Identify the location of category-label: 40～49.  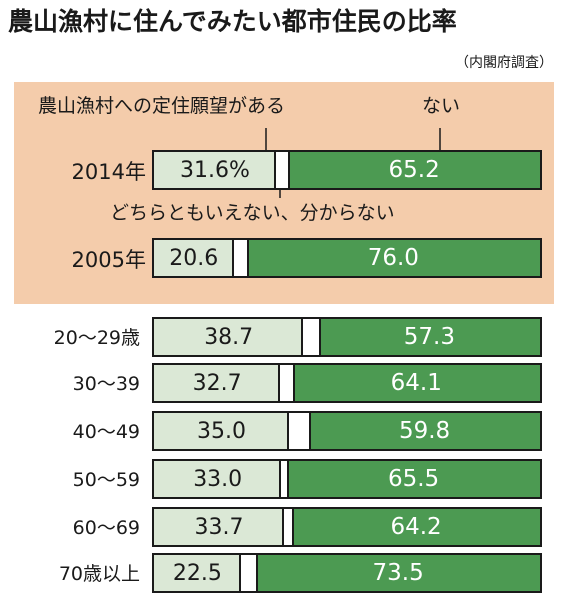
(106, 432).